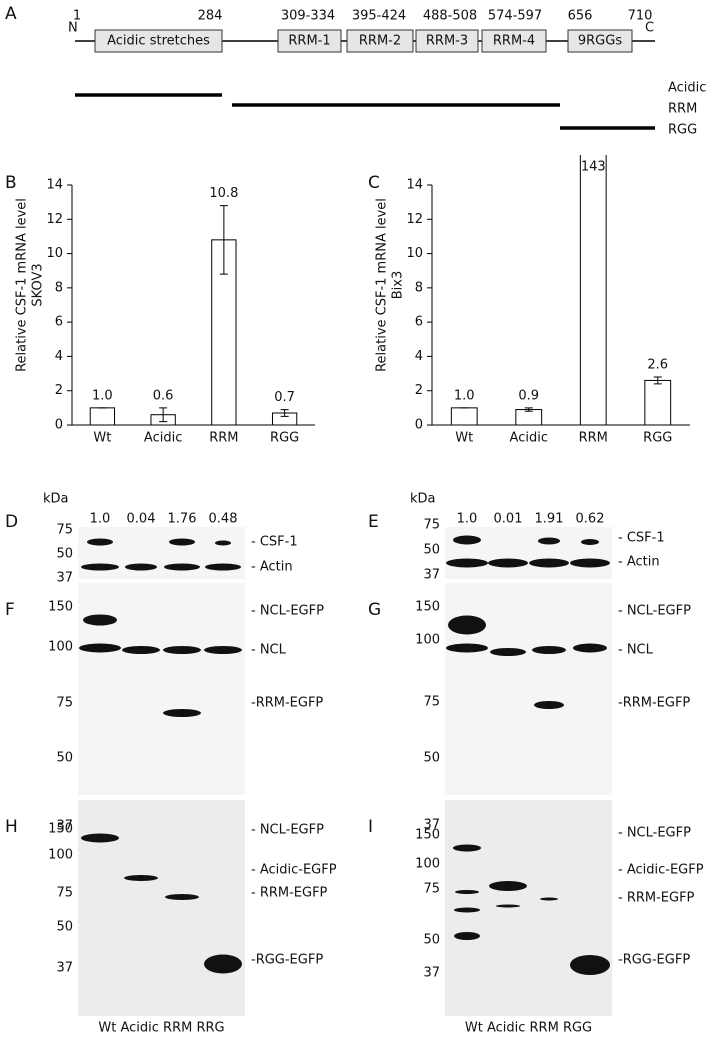 This screenshot has width=725, height=1040. What do you see at coordinates (60, 607) in the screenshot?
I see `marker-label: 150` at bounding box center [60, 607].